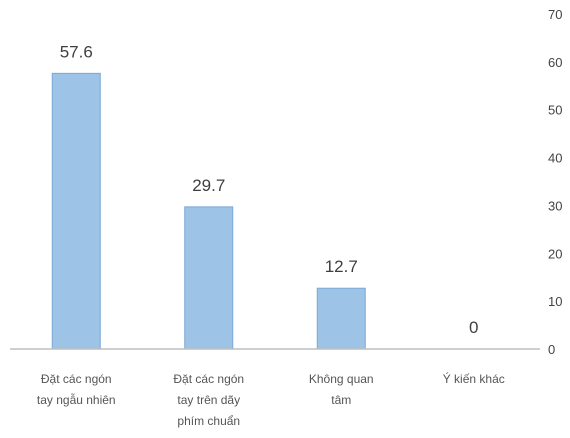  Describe the element at coordinates (208, 185) in the screenshot. I see `data-label: 29.7` at that location.